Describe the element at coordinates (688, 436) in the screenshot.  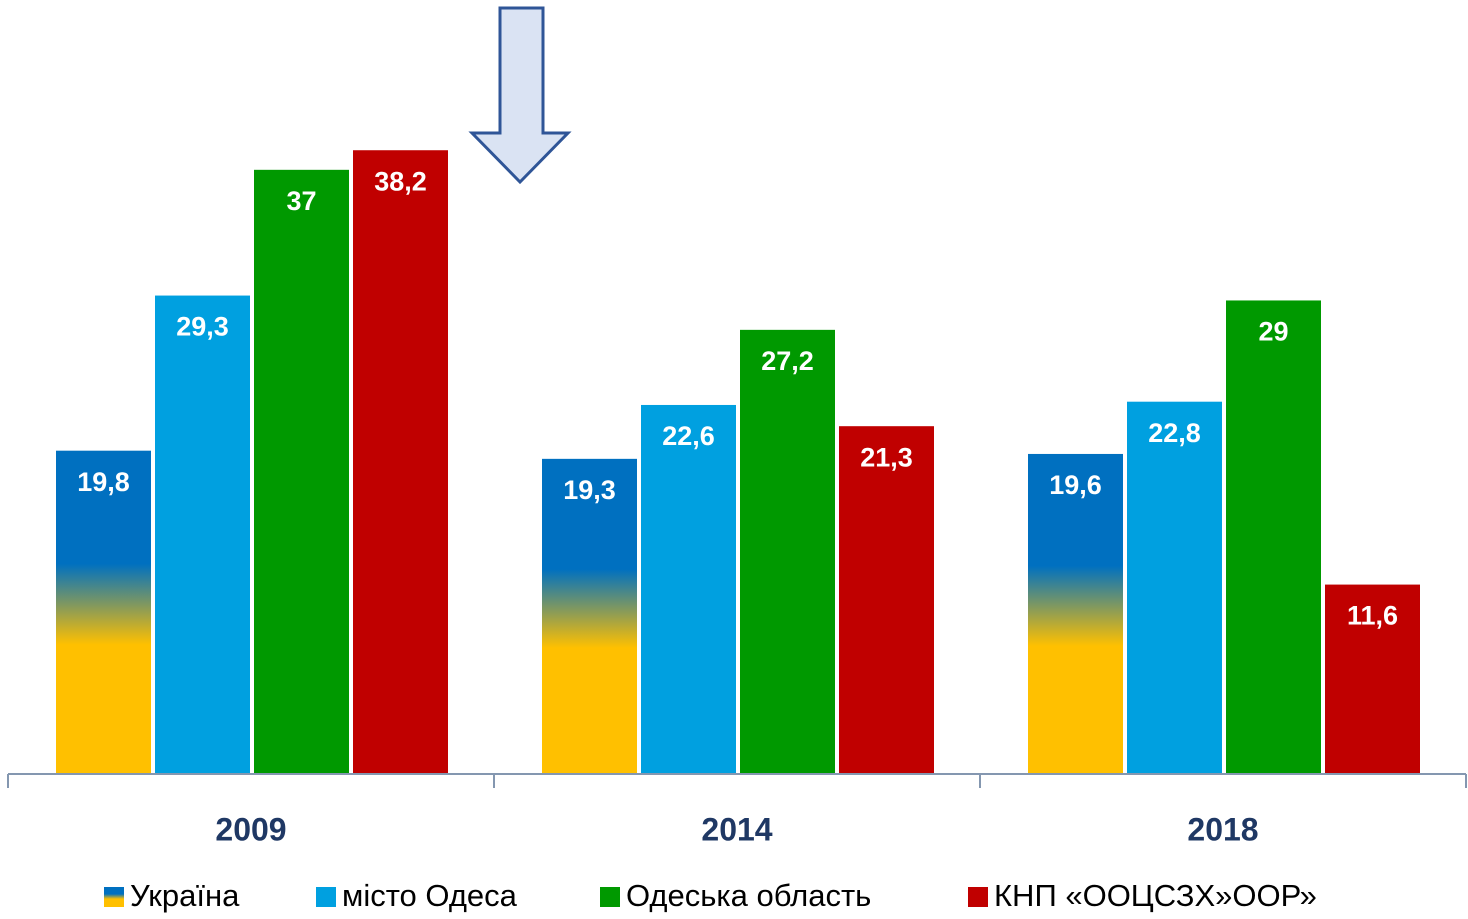
I see `value-label: 22,6` at that location.